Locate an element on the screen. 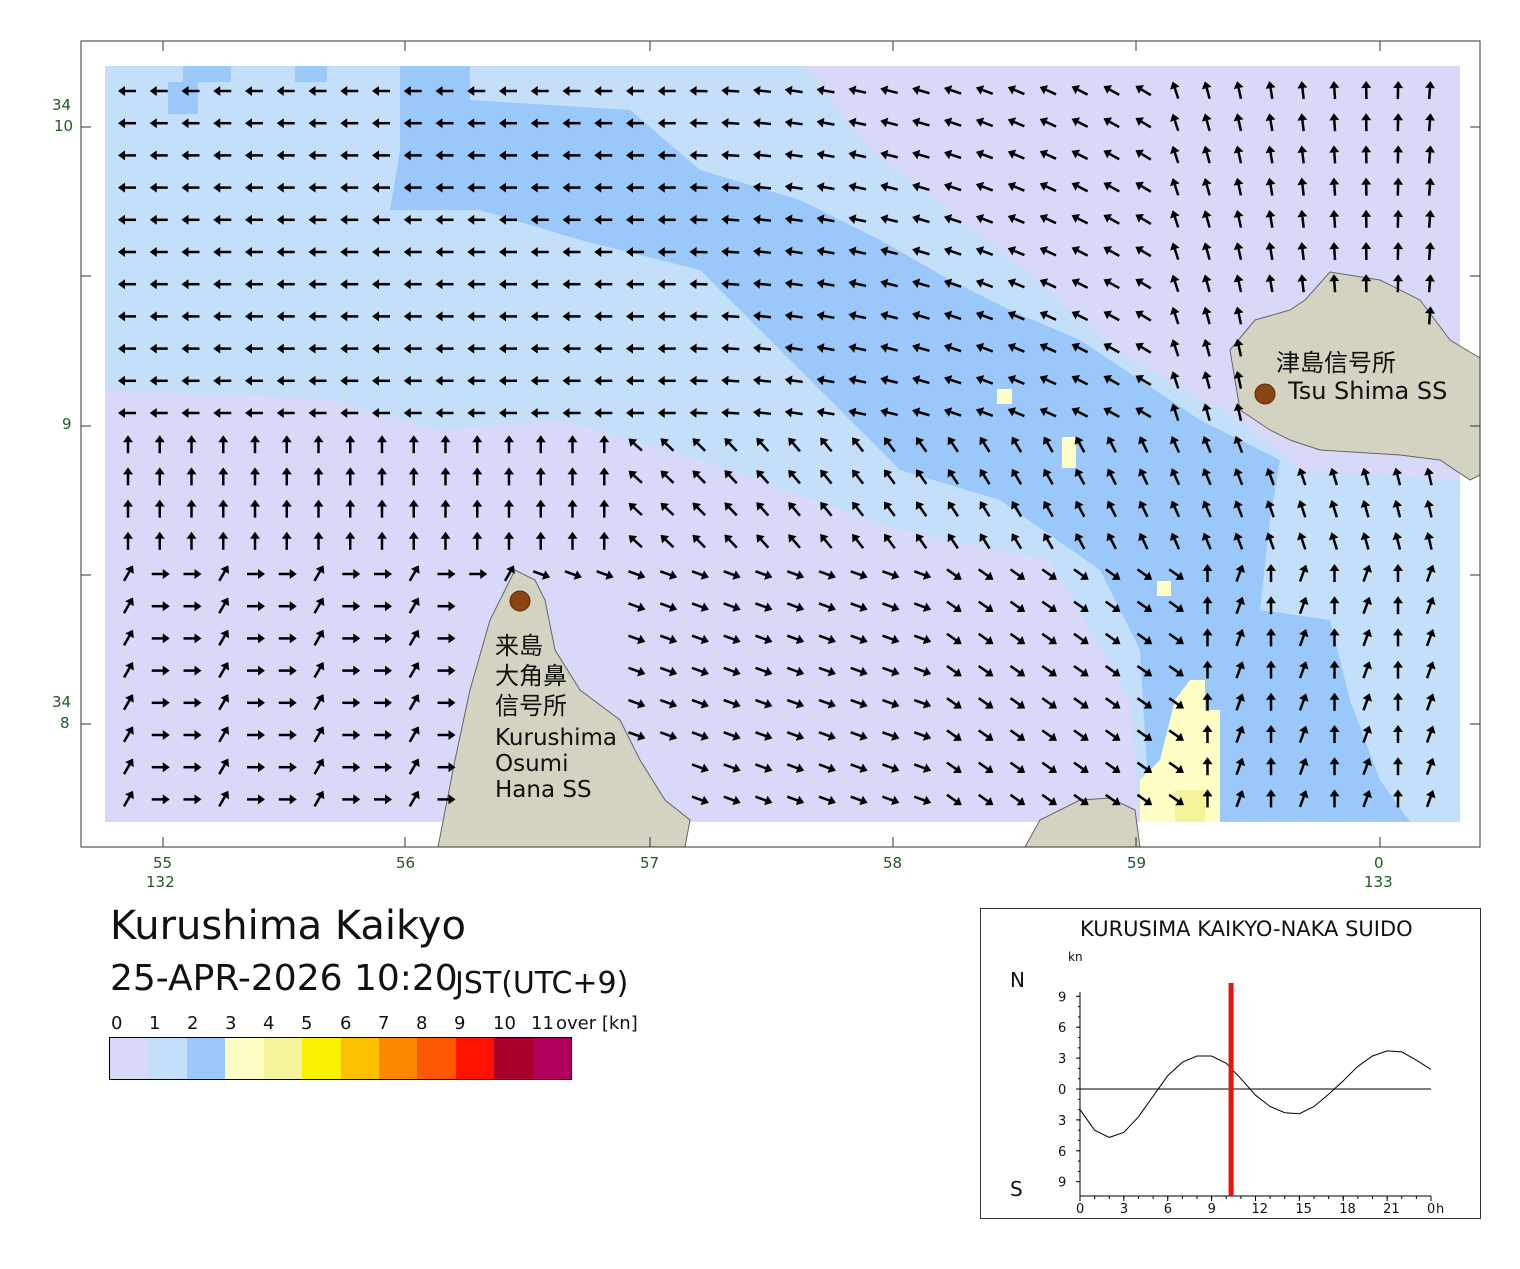  map-title: Kurushima Kaikyo is located at coordinates (288, 926).